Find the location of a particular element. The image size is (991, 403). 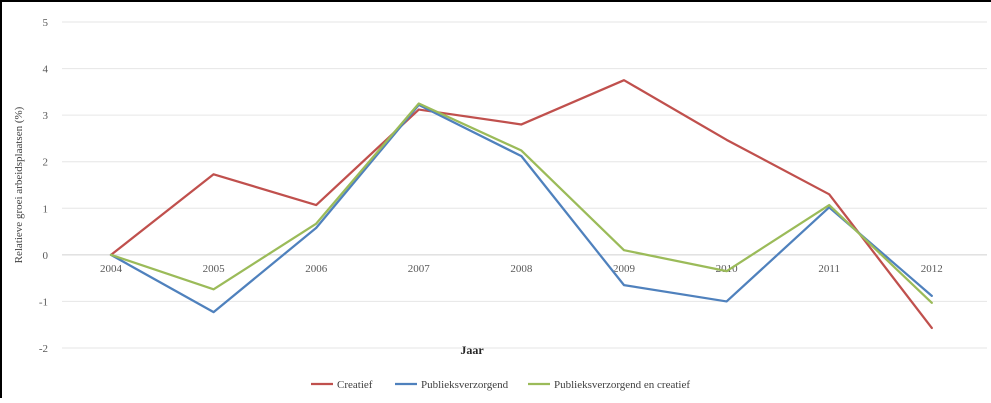

y-tick-label: 5 is located at coordinates (46, 23).